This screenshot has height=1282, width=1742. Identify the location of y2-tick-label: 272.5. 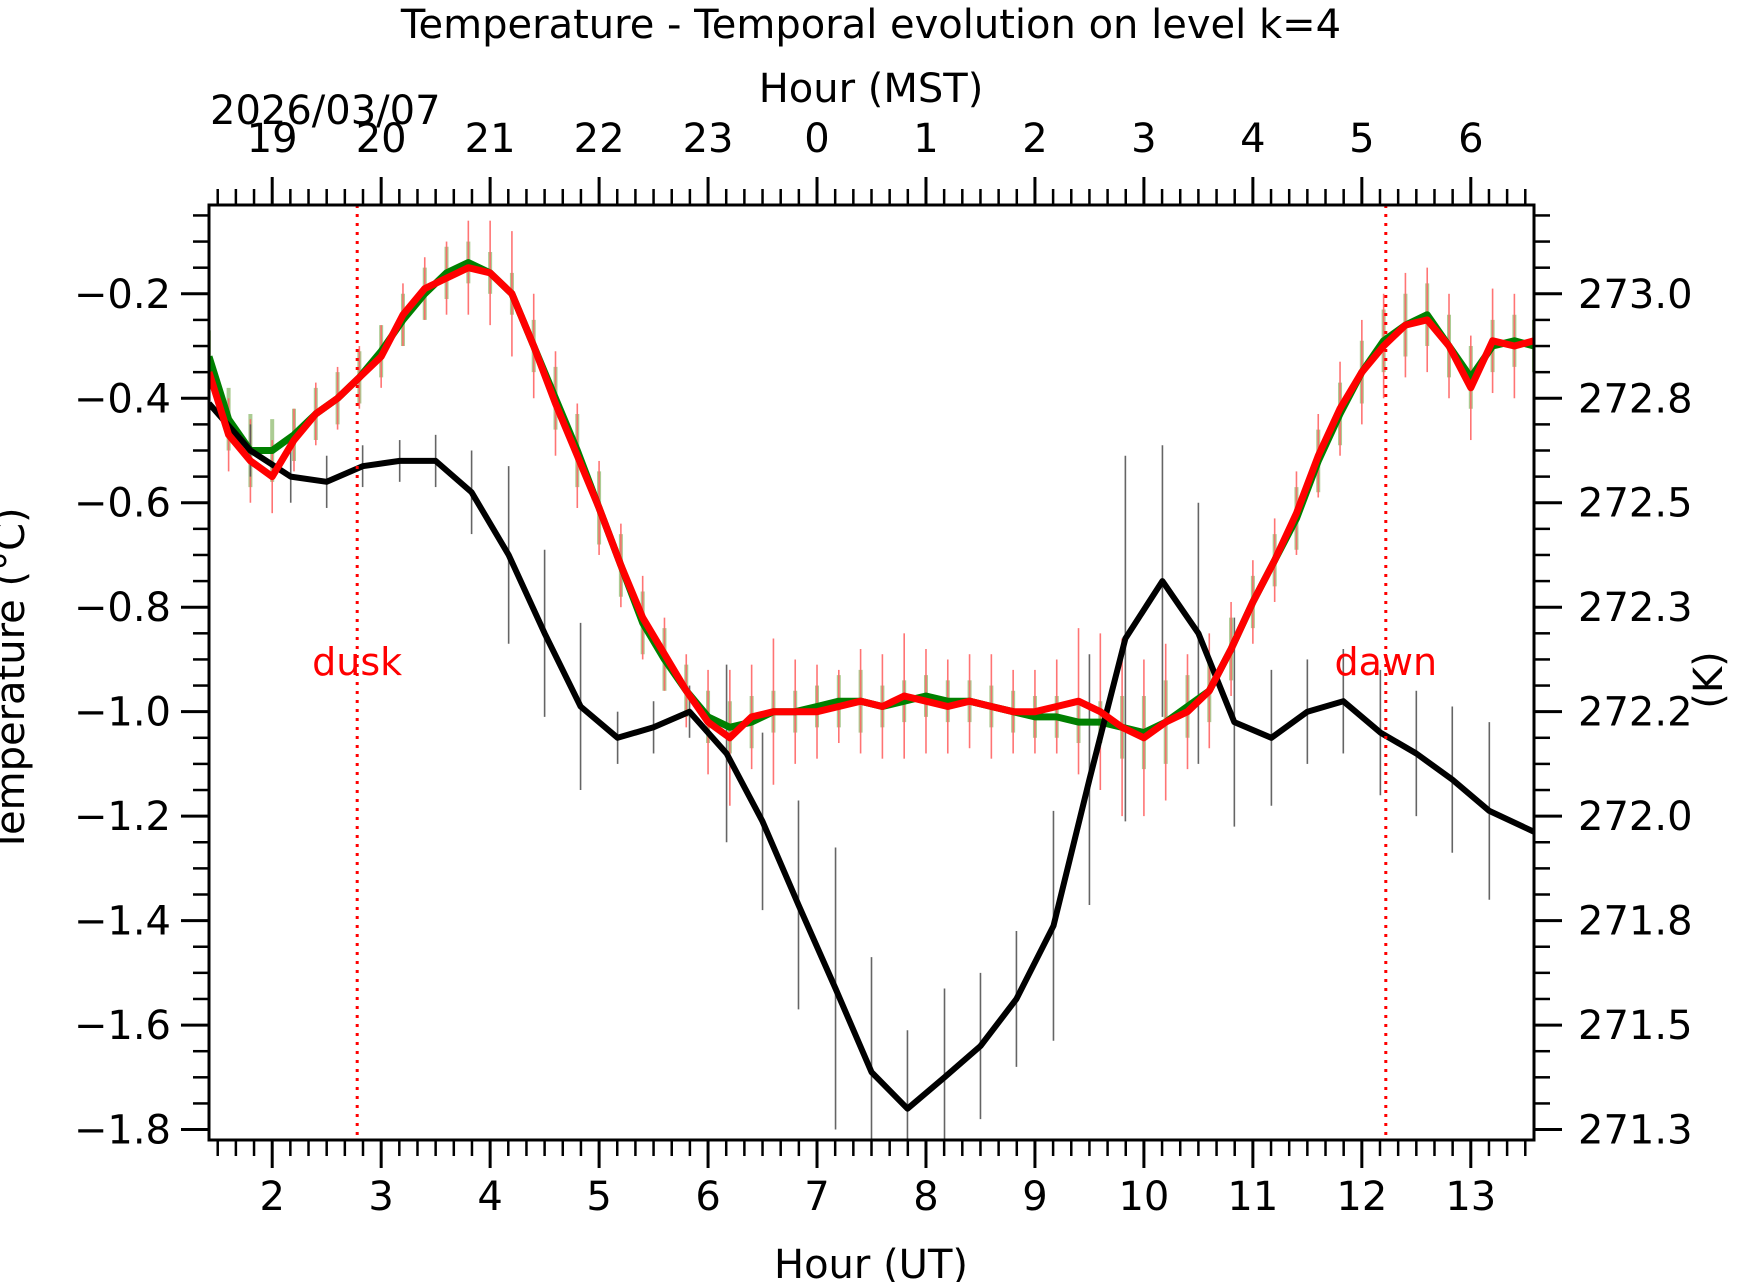
(1635, 504).